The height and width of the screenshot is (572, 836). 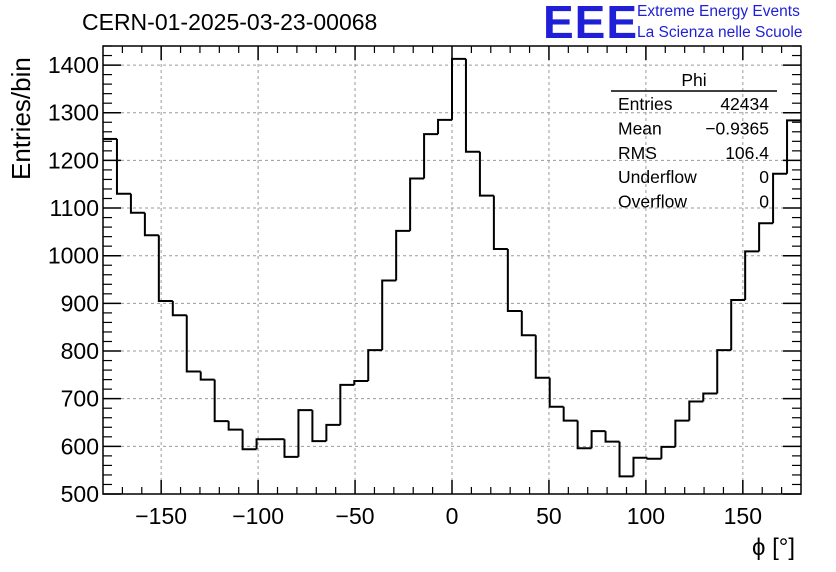 What do you see at coordinates (80, 351) in the screenshot?
I see `y-tick-label: 800` at bounding box center [80, 351].